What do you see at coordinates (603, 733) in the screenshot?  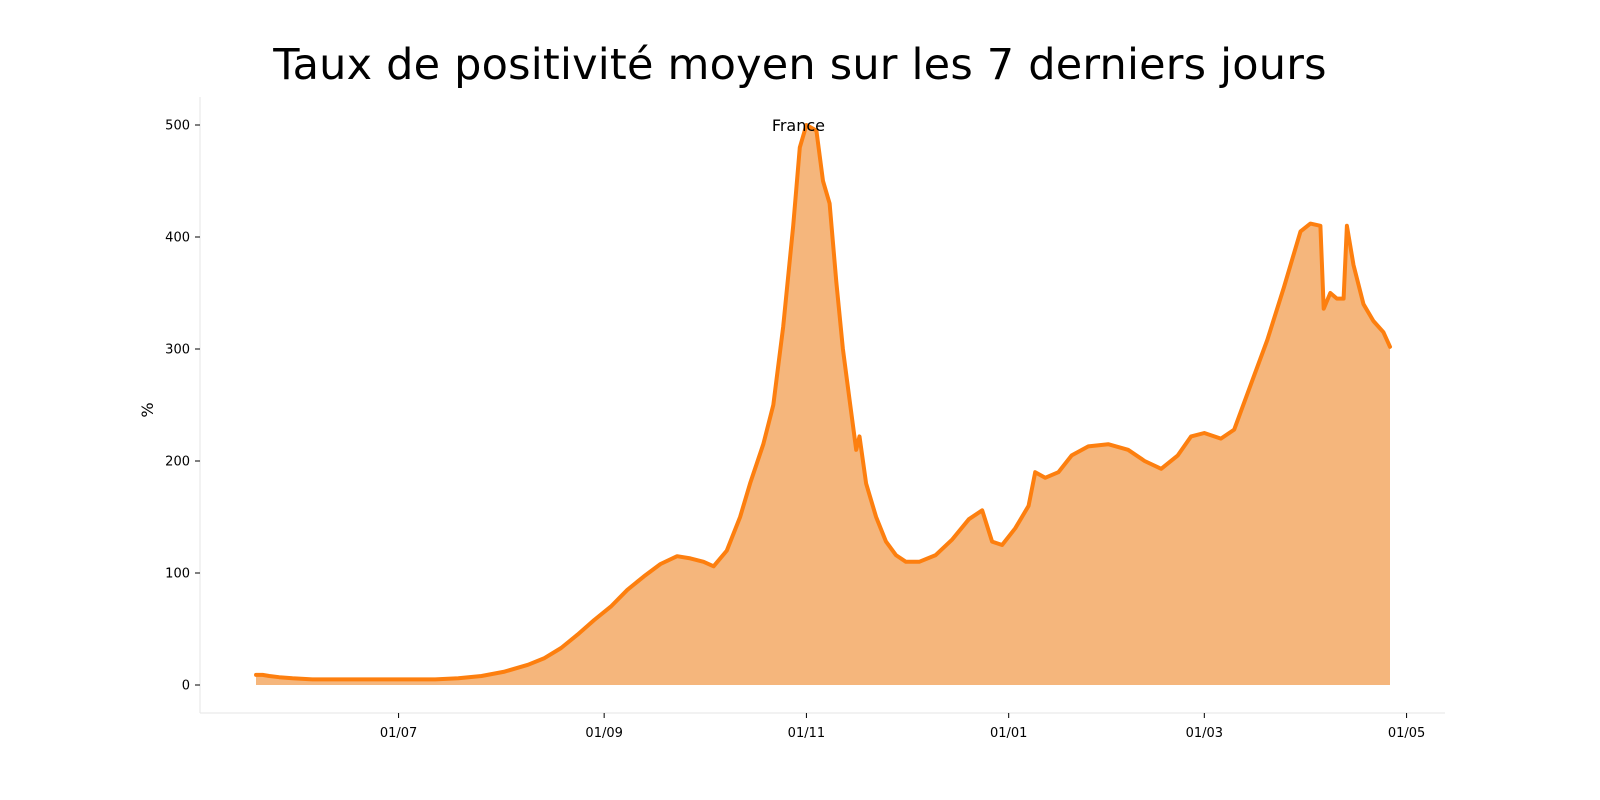 I see `x-tick-label: 01/09` at bounding box center [603, 733].